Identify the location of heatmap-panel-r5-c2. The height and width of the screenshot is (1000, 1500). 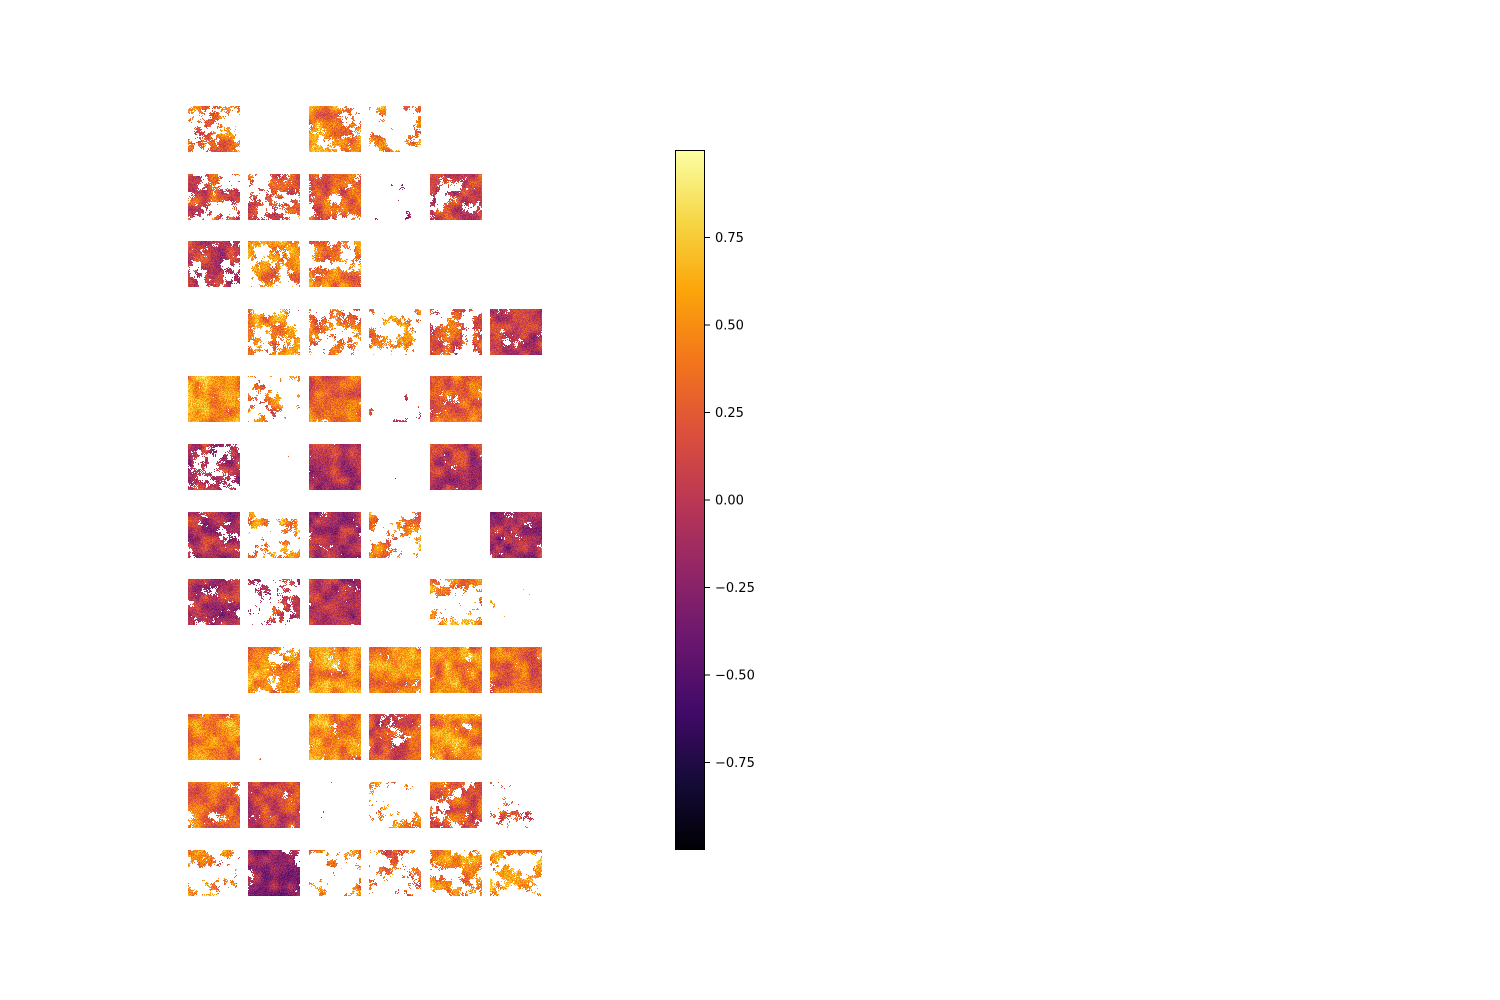
(274, 399).